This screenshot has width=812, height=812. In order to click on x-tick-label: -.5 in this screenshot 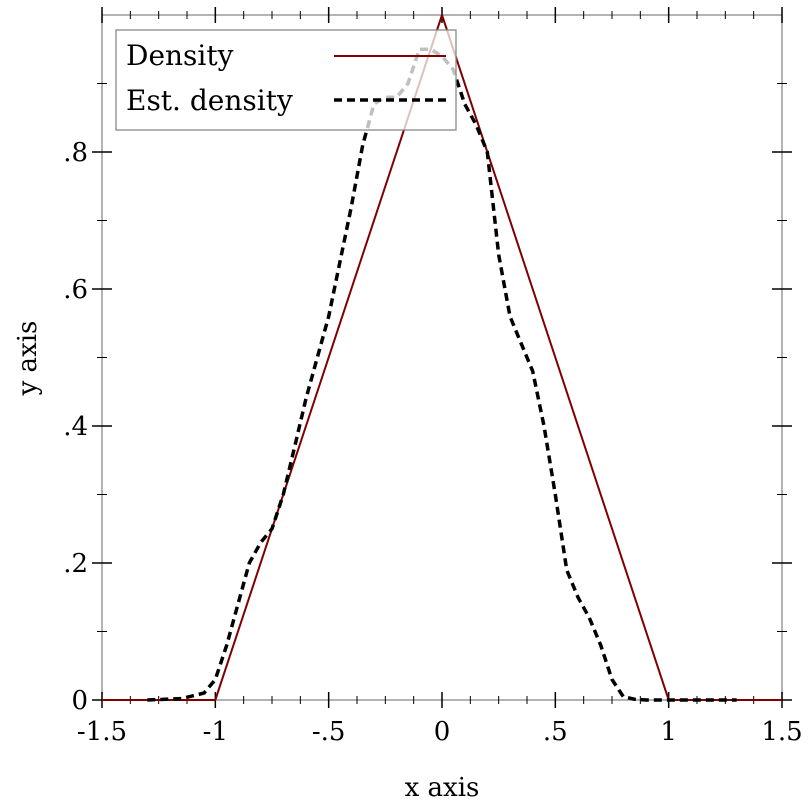, I will do `click(329, 732)`.